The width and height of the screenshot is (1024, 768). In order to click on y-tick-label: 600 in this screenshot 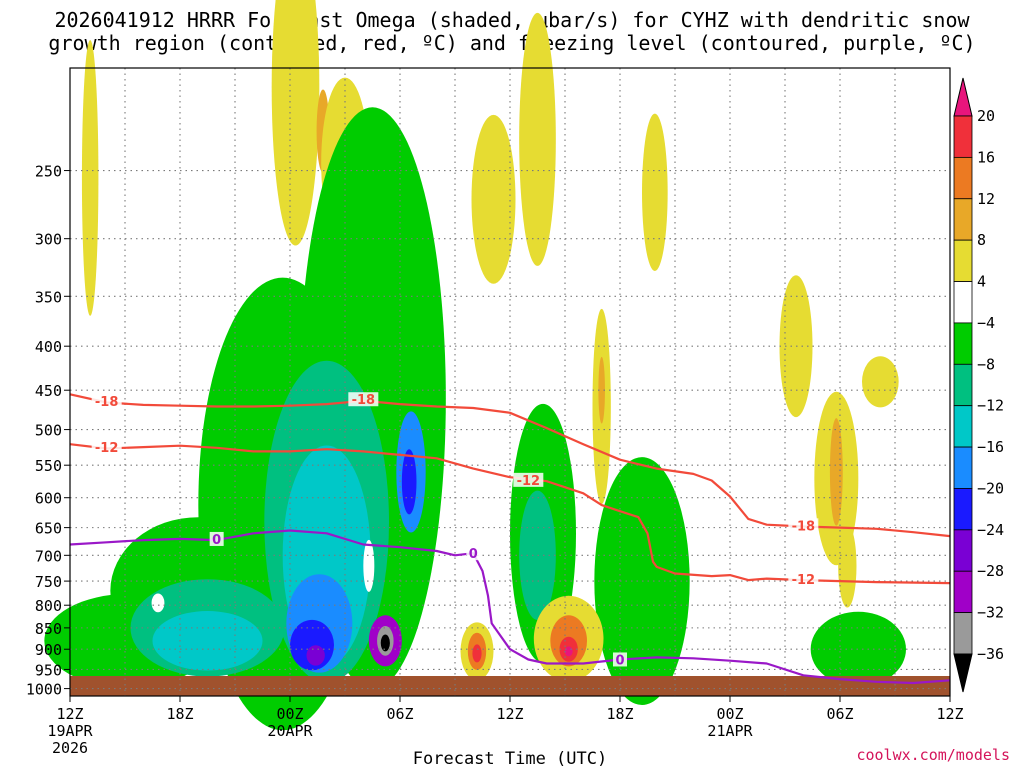, I will do `click(48, 499)`.